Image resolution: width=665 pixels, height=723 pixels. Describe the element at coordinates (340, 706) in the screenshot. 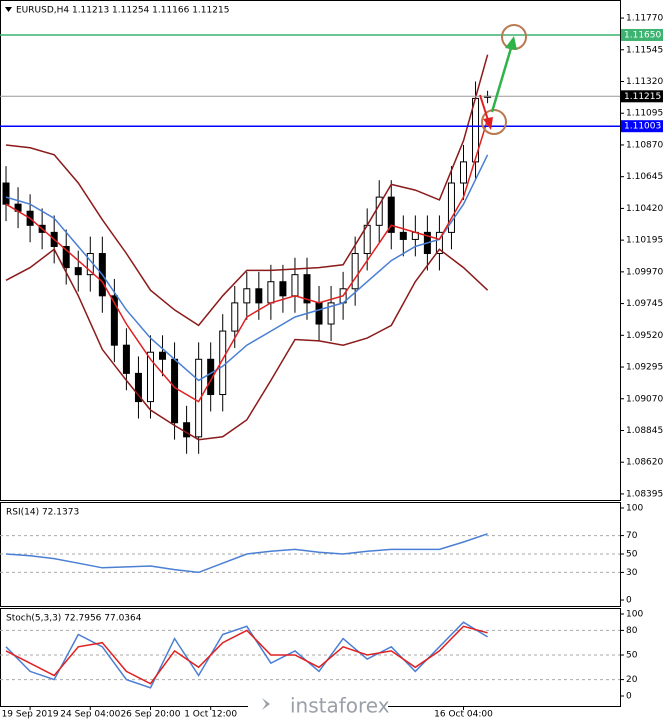

I see `watermark-text: instaforex` at that location.